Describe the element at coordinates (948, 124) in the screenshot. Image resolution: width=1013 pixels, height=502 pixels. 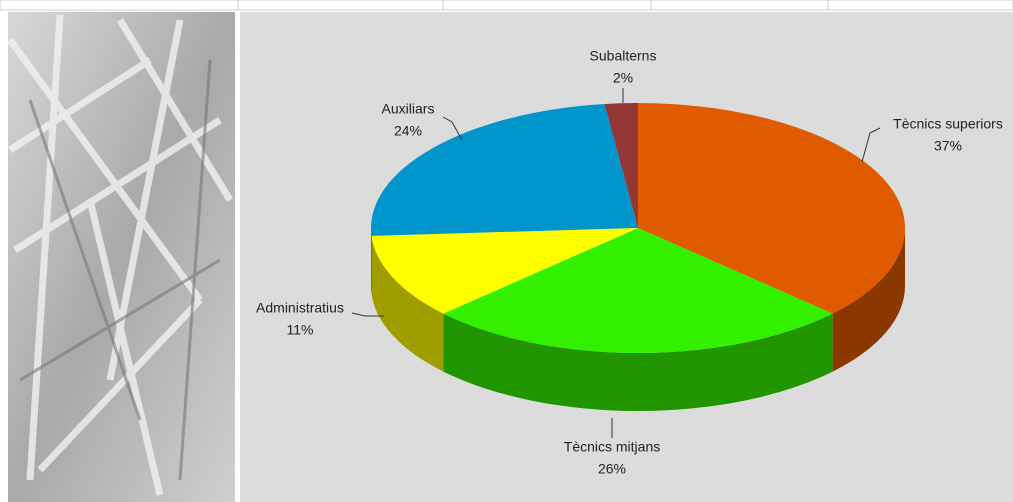
I see `slice-name: Tècnics superiors` at that location.